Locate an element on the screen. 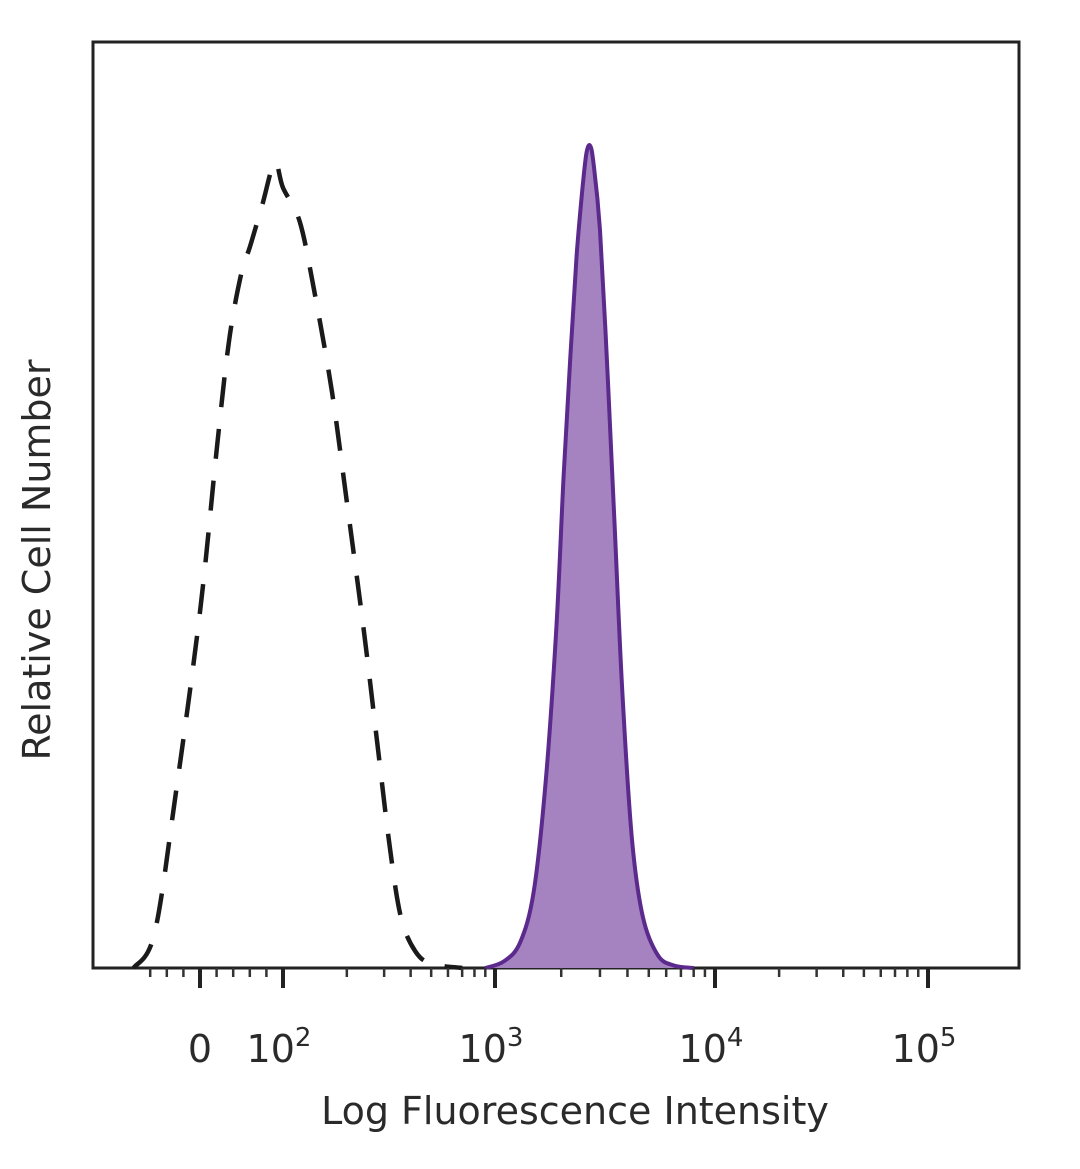 Image resolution: width=1080 pixels, height=1169 pixels. series-1-line is located at coordinates (589, 556).